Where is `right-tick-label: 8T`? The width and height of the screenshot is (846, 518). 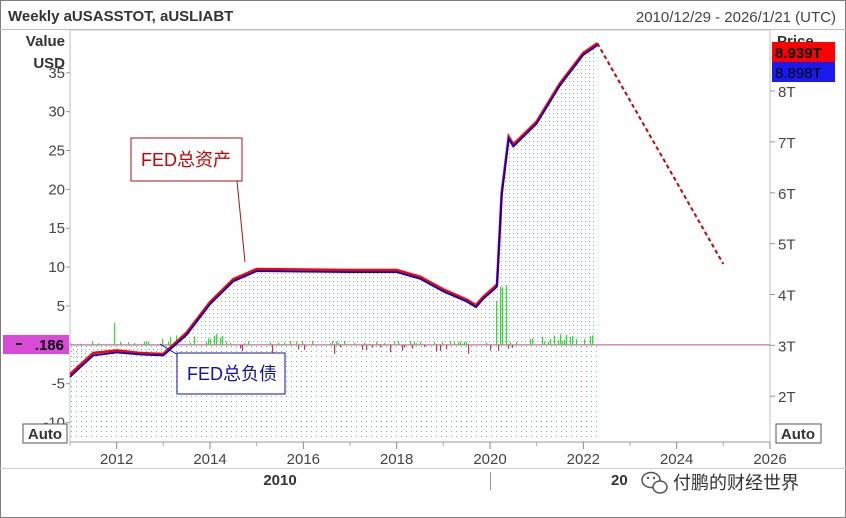 right-tick-label: 8T is located at coordinates (787, 92).